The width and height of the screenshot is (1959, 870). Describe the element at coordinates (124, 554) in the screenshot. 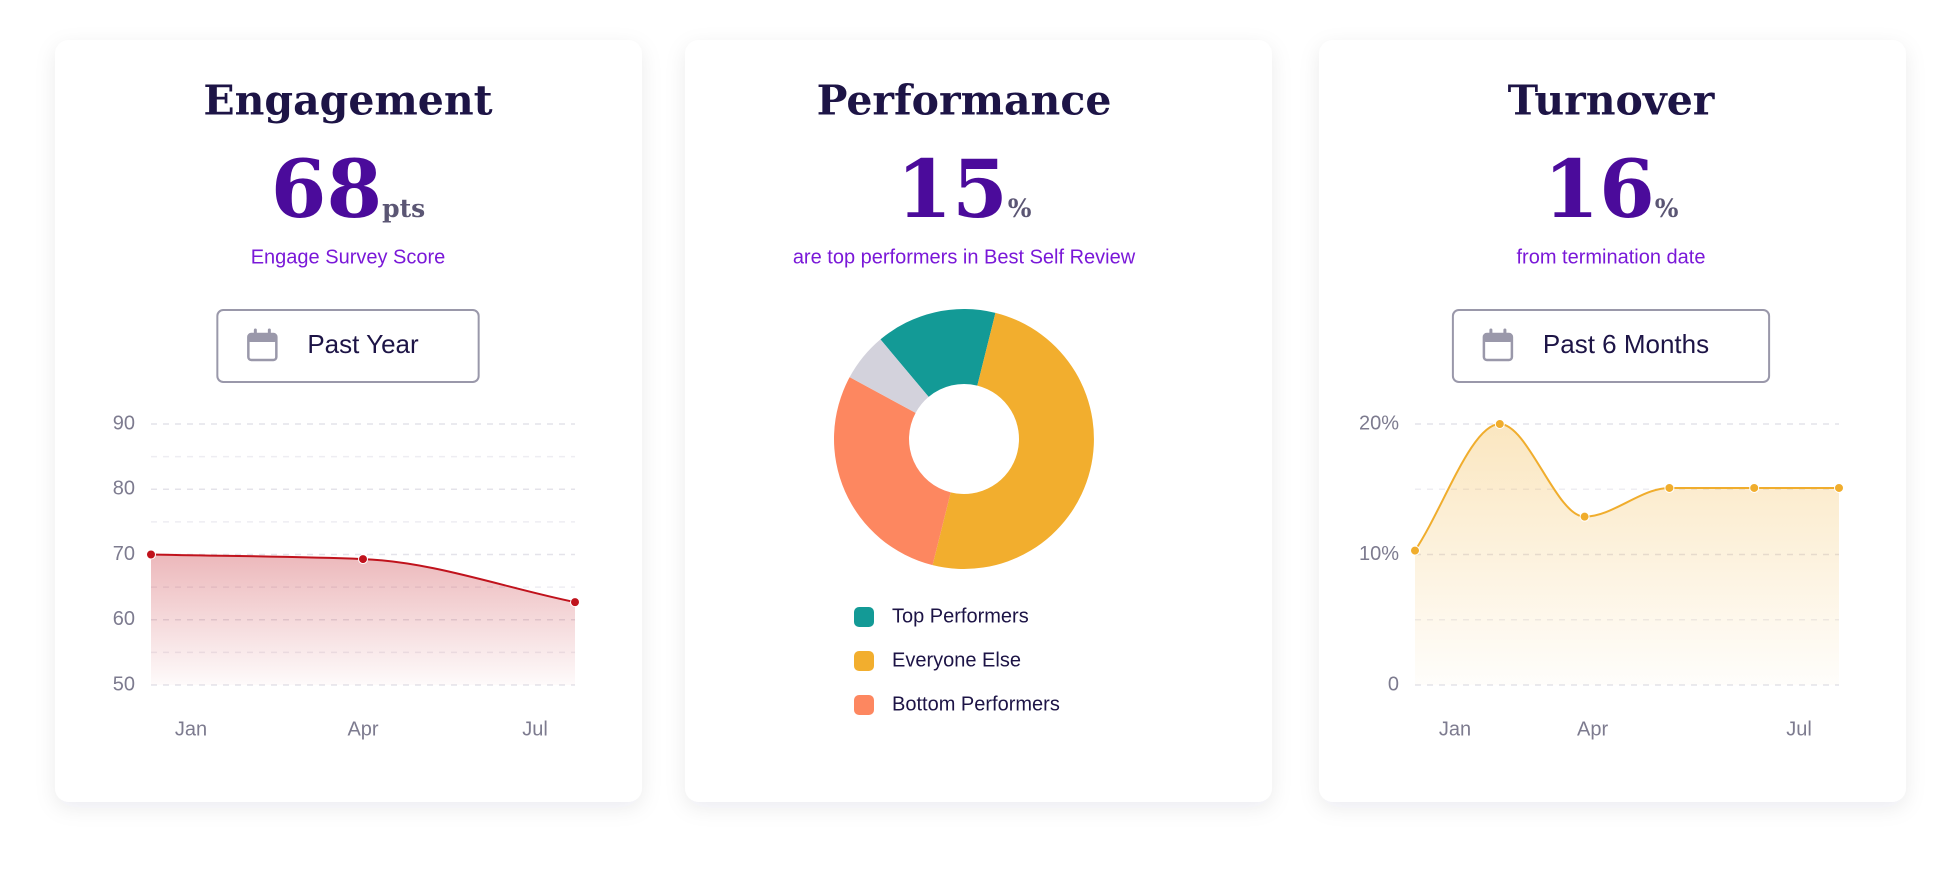

I see `y-tick-label: 70` at that location.